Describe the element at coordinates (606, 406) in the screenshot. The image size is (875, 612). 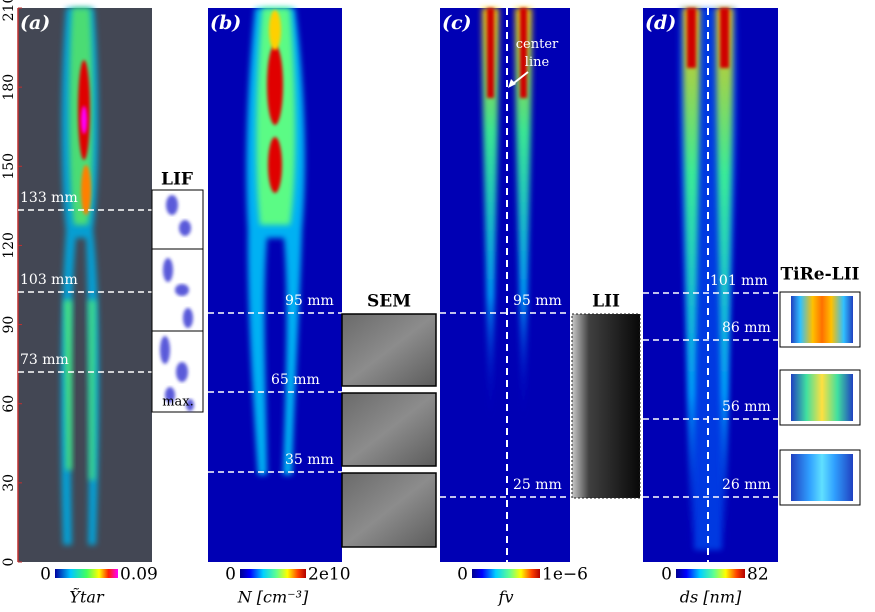
I see `lii-image` at that location.